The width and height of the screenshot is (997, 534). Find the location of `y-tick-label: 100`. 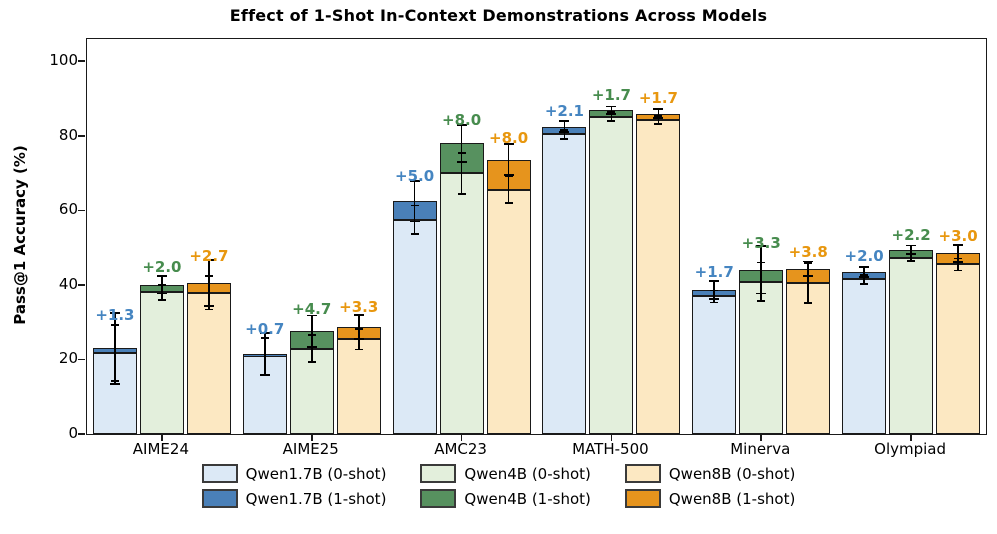

y-tick-label: 100 is located at coordinates (63, 60).